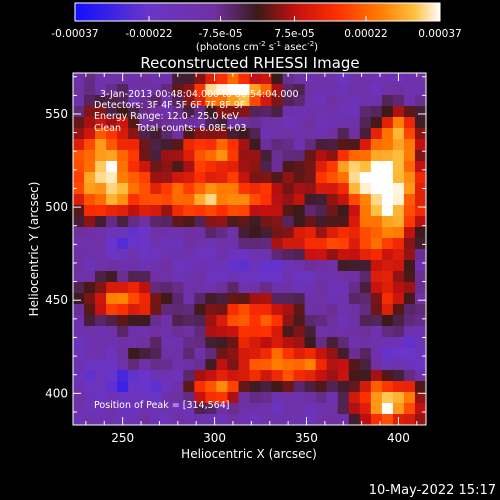  I want to click on colorbar, so click(257, 12).